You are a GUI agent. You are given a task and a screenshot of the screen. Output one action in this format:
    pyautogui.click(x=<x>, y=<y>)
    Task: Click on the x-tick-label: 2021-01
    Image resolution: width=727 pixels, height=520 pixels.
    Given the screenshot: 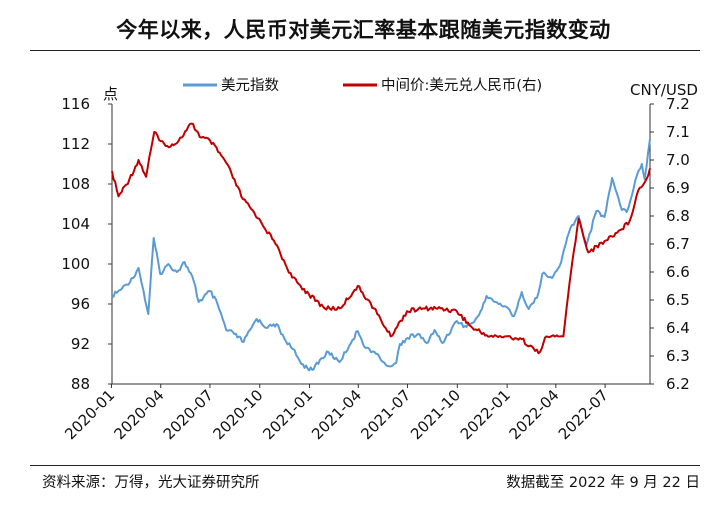 What is the action you would take?
    pyautogui.click(x=287, y=414)
    